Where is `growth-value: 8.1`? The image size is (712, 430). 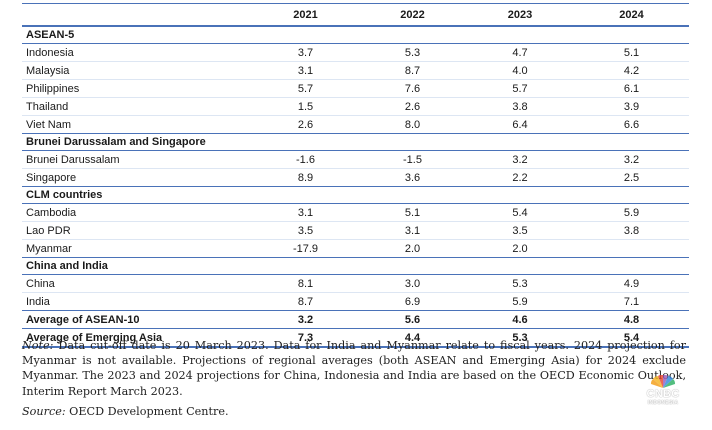 growth-value: 8.1 is located at coordinates (305, 283).